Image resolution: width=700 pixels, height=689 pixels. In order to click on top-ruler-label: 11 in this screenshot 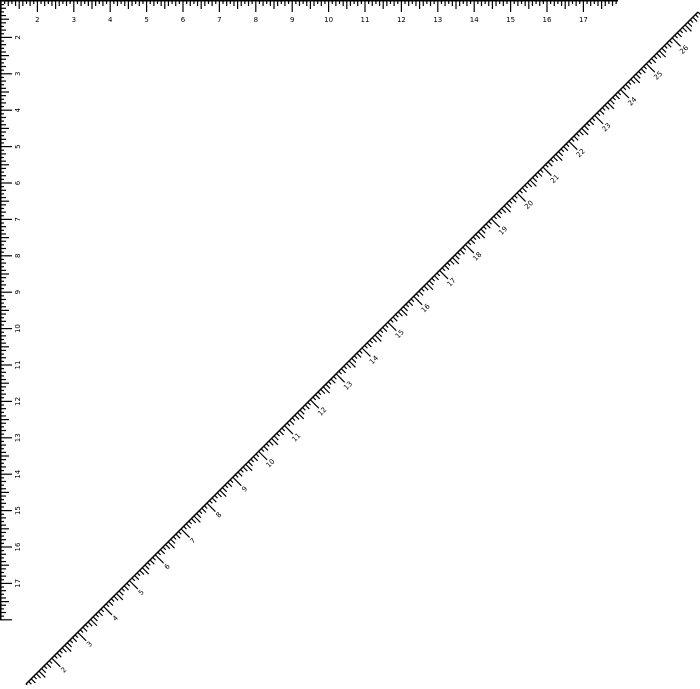, I will do `click(365, 20)`.